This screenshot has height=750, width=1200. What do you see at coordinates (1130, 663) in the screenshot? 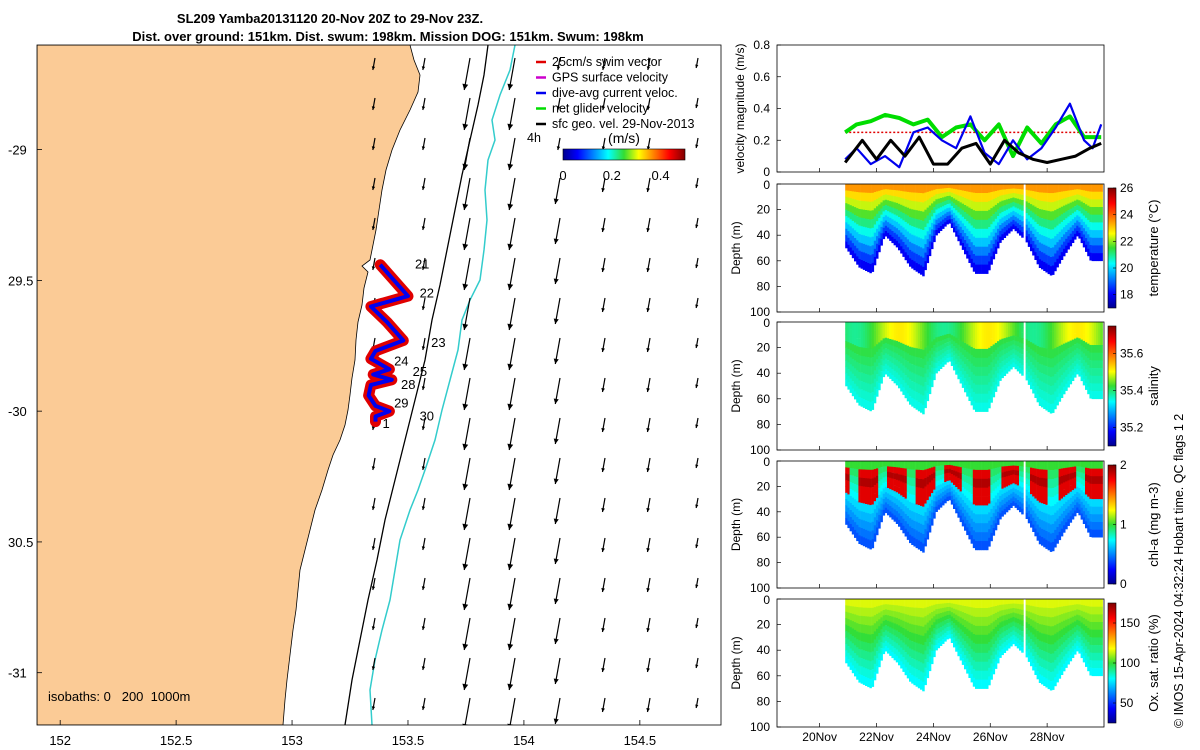
I see `profile-colorbar-tick-label: 100` at bounding box center [1130, 663].